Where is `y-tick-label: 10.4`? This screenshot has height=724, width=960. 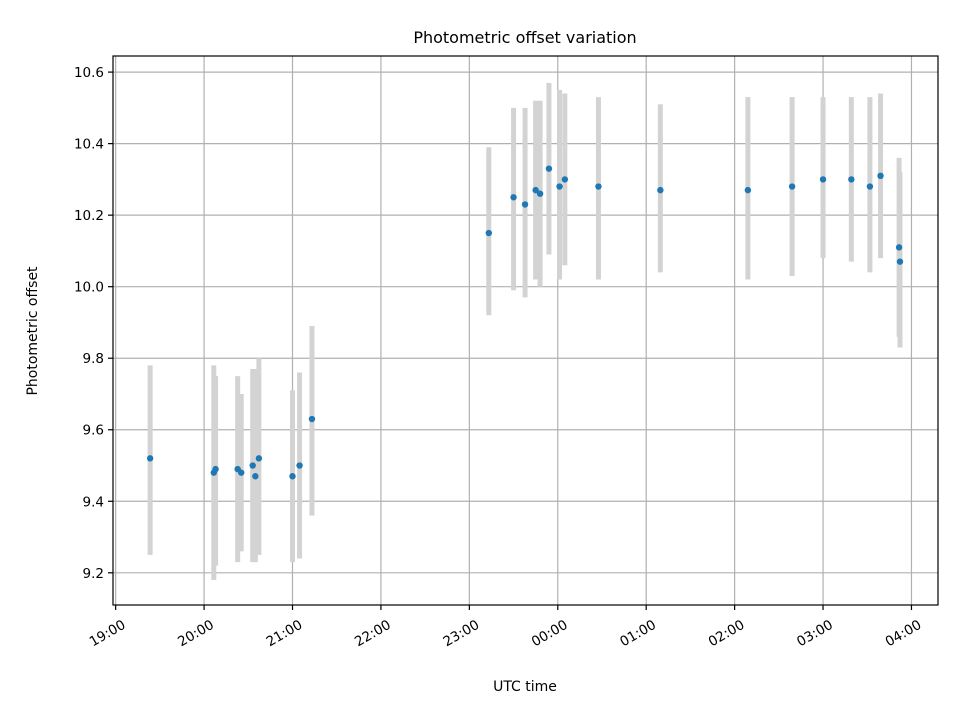 y-tick-label: 10.4 is located at coordinates (89, 145).